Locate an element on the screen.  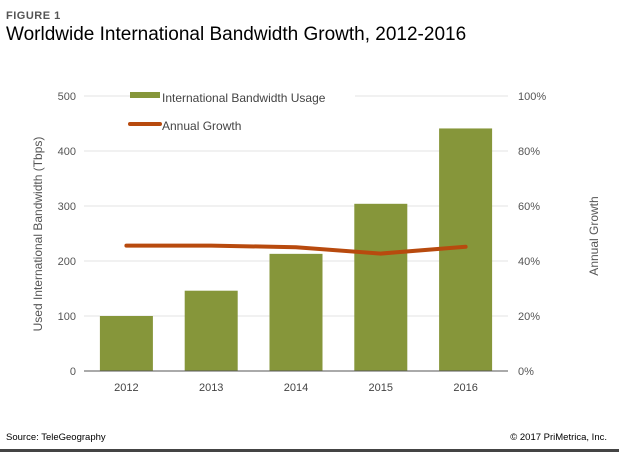
divider is located at coordinates (309, 450).